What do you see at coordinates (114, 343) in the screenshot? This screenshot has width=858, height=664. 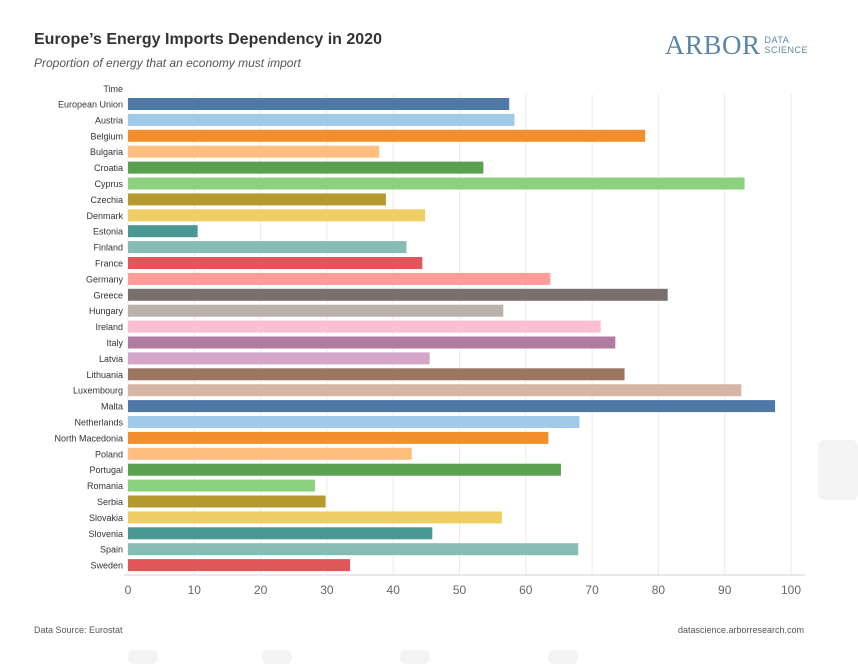 I see `category-label: Italy` at bounding box center [114, 343].